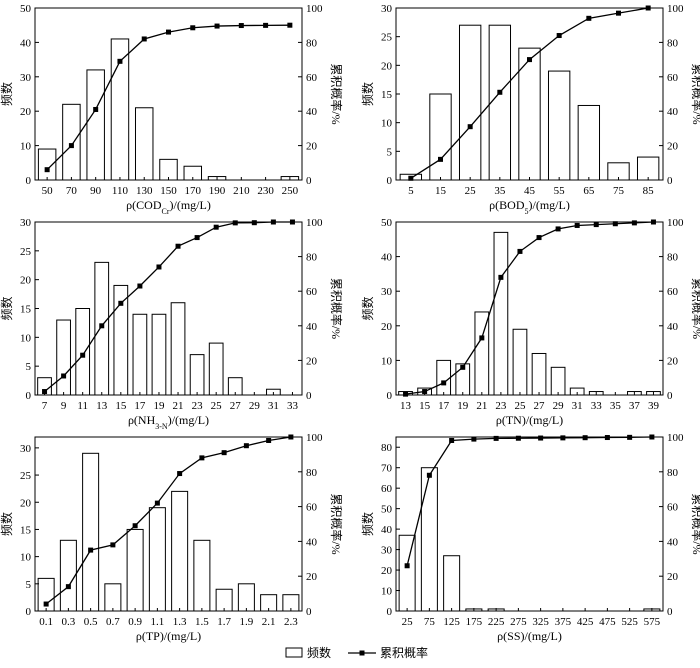 Image resolution: width=700 pixels, height=668 pixels. What do you see at coordinates (560, 191) in the screenshot?
I see `x-tick-label: 55` at bounding box center [560, 191].